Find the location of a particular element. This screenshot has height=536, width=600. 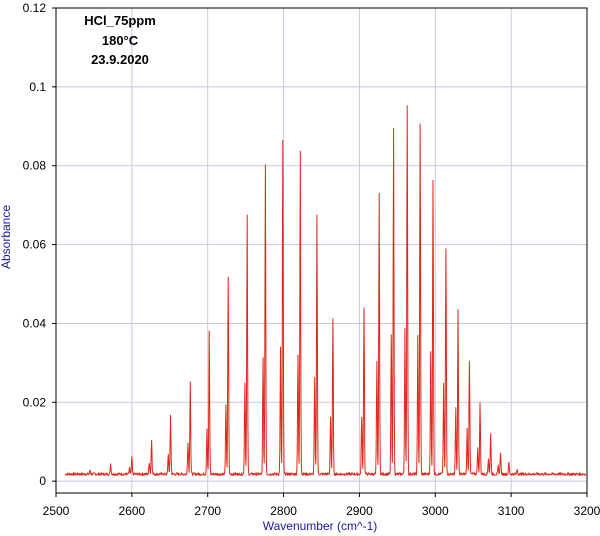

x-tick-label: 2800 is located at coordinates (283, 511).